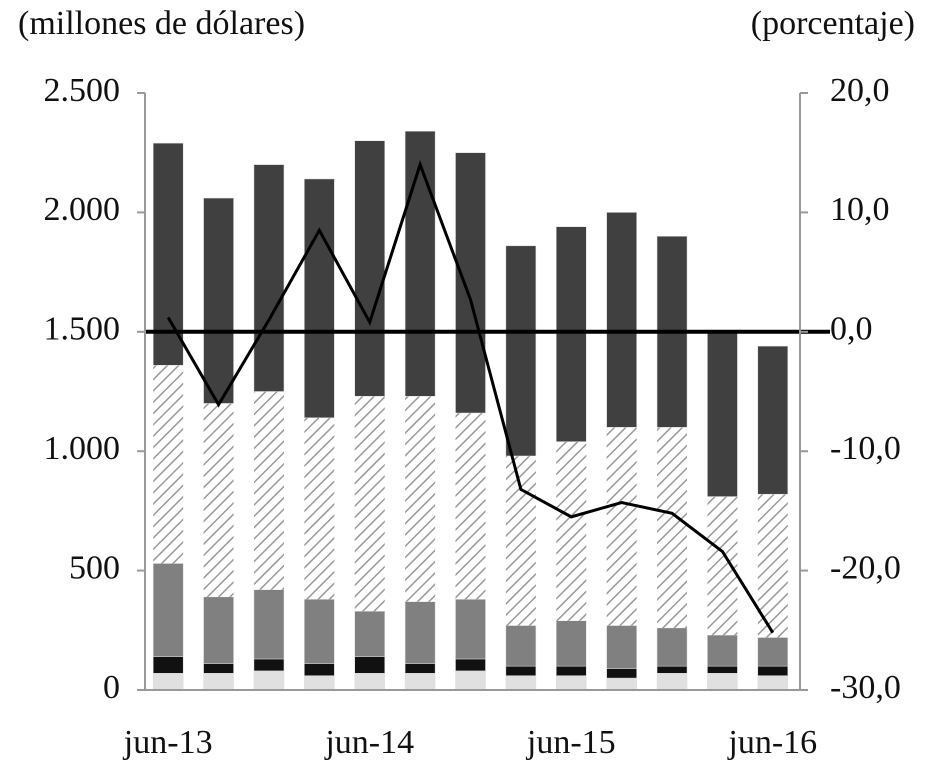  I want to click on y2-tick-label: 10,0, so click(860, 209).